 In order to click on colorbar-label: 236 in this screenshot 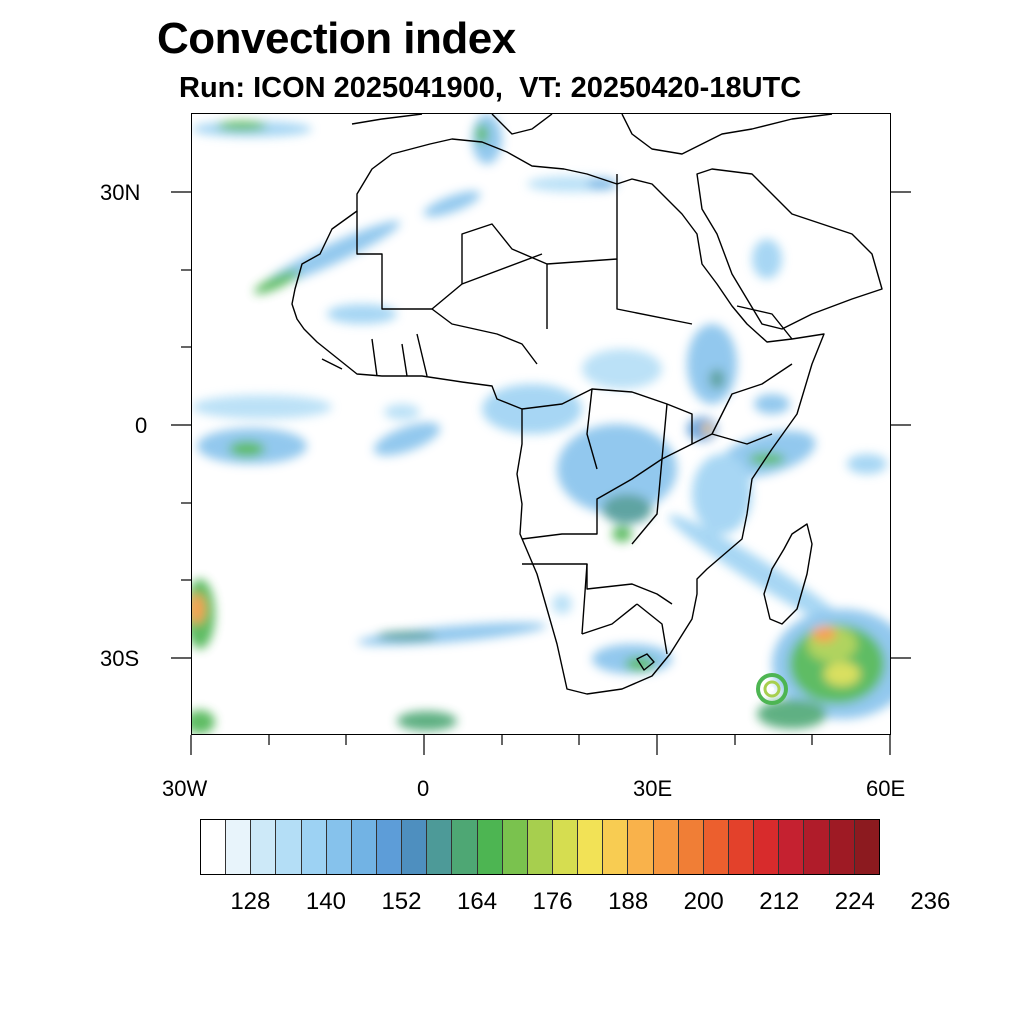, I will do `click(930, 901)`.